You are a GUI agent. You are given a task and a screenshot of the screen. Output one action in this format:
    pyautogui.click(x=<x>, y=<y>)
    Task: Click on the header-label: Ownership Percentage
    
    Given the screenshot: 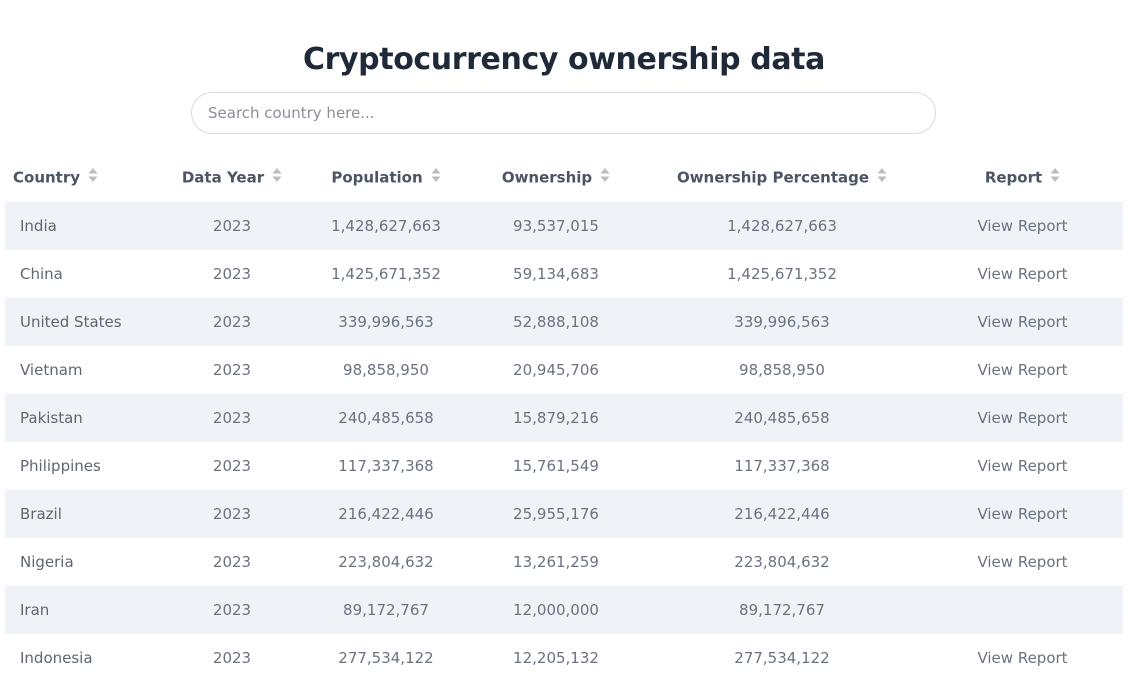 What is the action you would take?
    pyautogui.click(x=773, y=177)
    